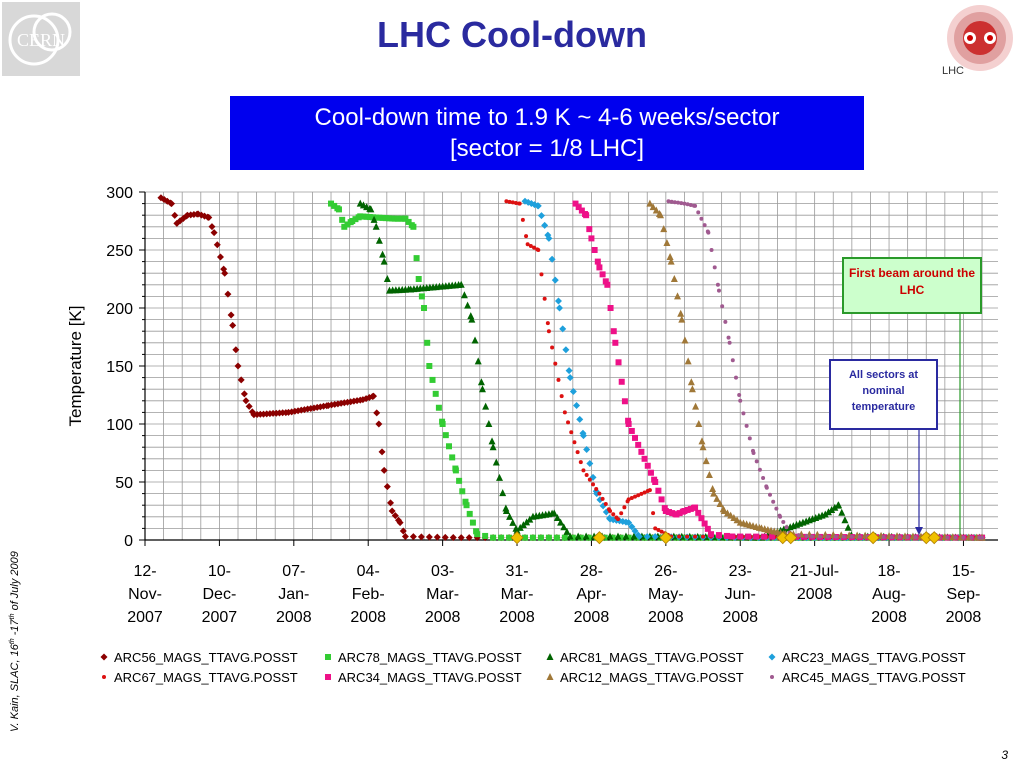  Describe the element at coordinates (874, 657) in the screenshot. I see `legend-label: ARC23_MAGS_TTAVG.POSST` at that location.